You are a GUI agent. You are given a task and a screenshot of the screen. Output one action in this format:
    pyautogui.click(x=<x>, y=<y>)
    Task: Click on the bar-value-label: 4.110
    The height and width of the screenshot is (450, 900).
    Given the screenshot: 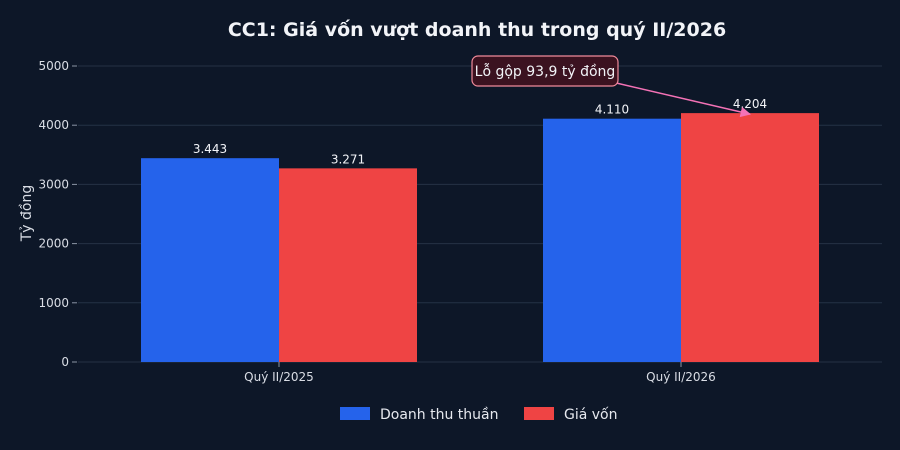 What is the action you would take?
    pyautogui.click(x=612, y=110)
    